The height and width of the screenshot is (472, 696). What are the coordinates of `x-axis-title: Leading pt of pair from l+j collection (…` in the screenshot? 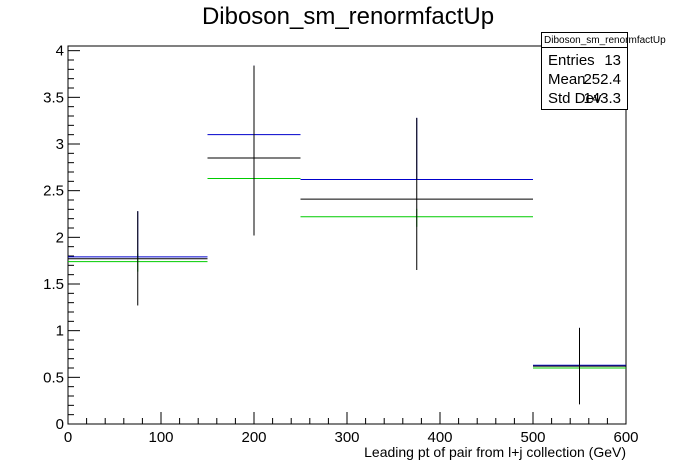 It's located at (495, 452).